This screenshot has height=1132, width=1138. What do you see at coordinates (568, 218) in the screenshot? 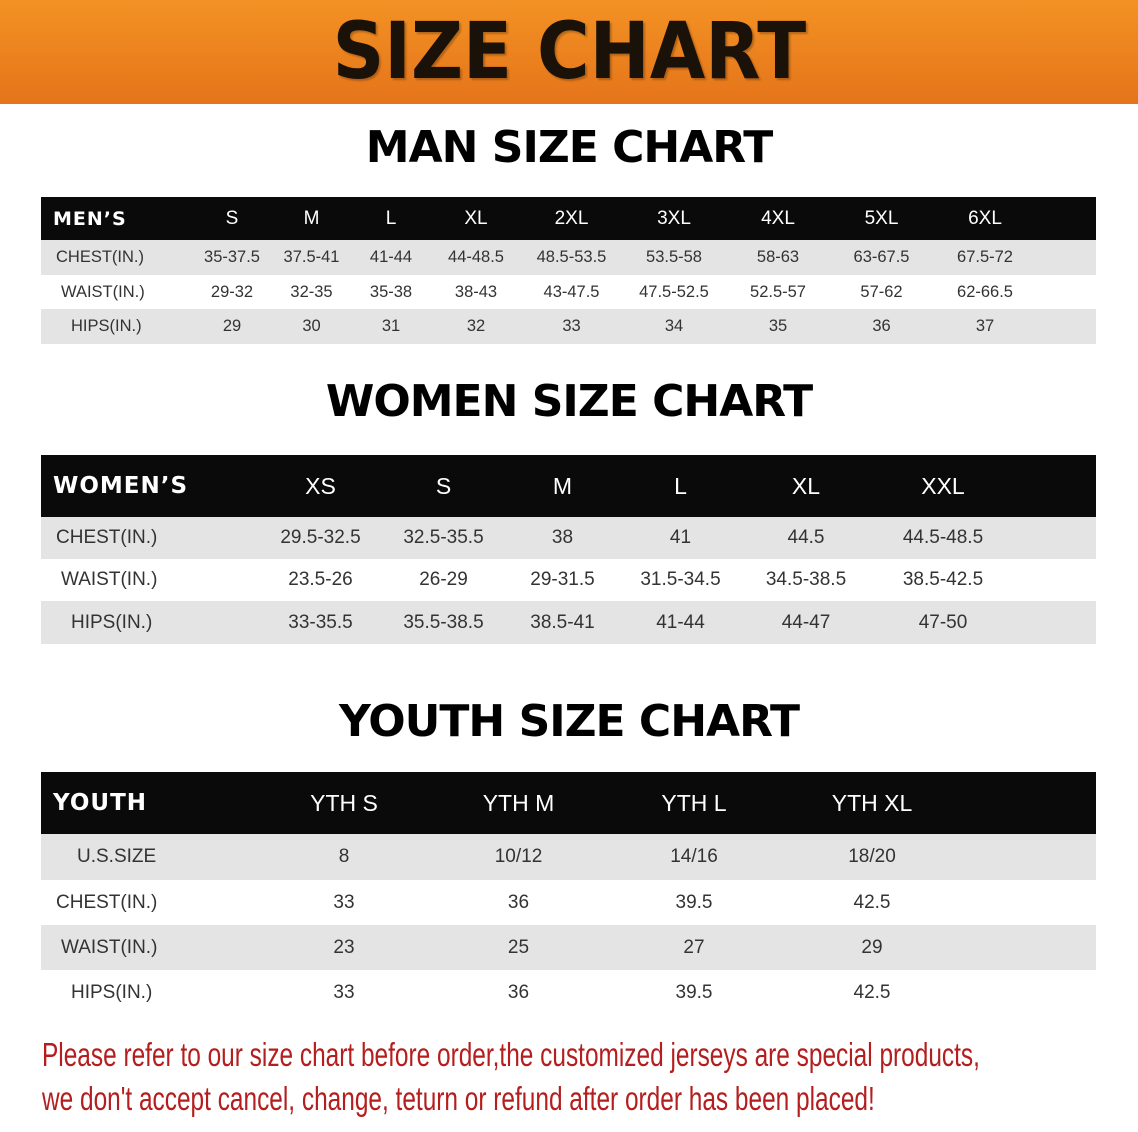
I see `header-row: MEN’S S M L XL 2XL 3XL 4XL 5XL 6XL` at bounding box center [568, 218].